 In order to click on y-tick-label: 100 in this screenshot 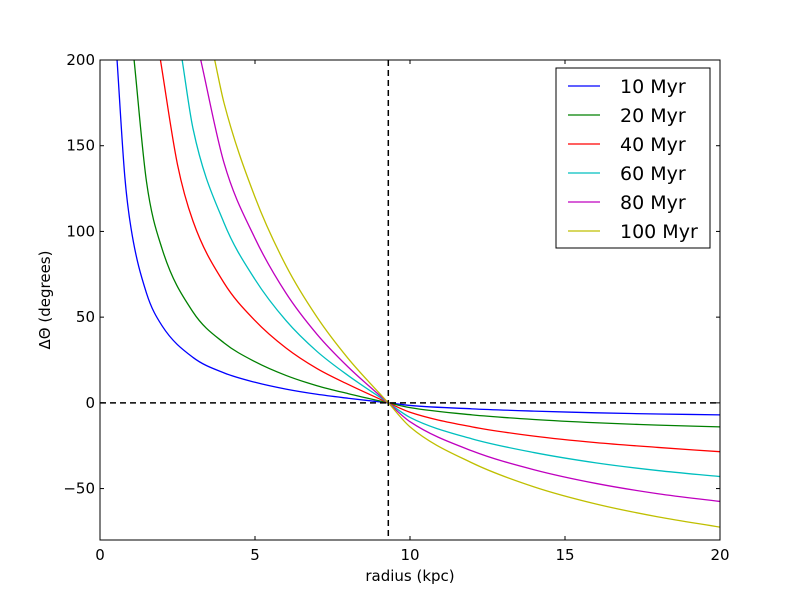, I will do `click(80, 231)`.